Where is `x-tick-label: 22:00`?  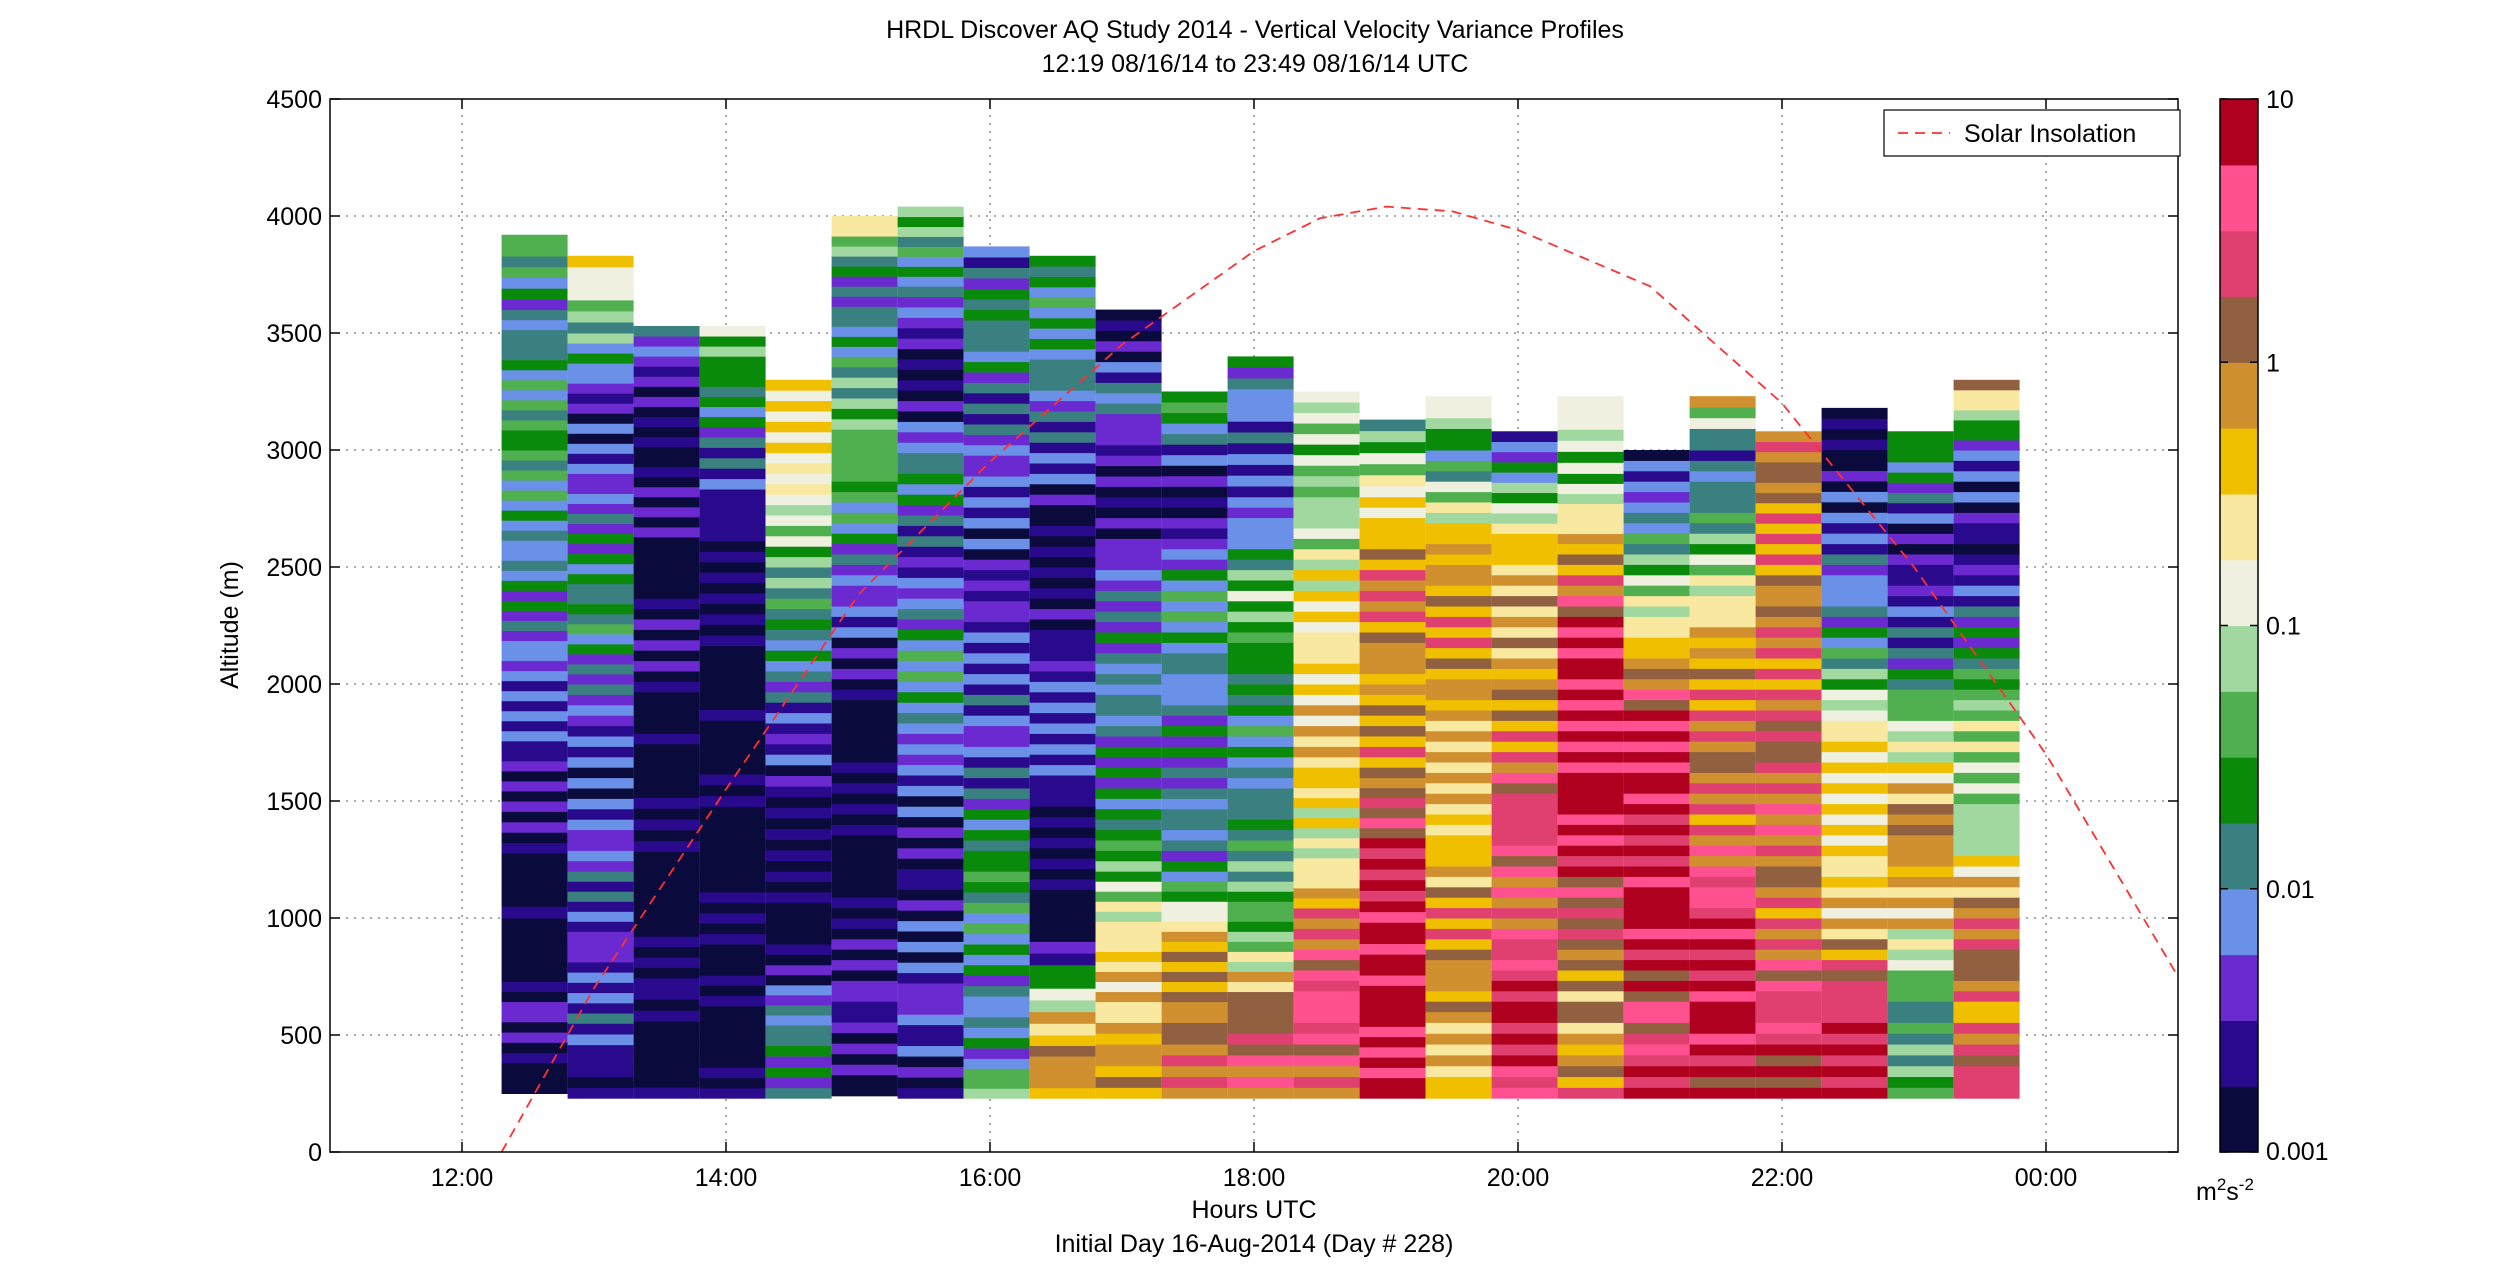 x-tick-label: 22:00 is located at coordinates (1782, 1178).